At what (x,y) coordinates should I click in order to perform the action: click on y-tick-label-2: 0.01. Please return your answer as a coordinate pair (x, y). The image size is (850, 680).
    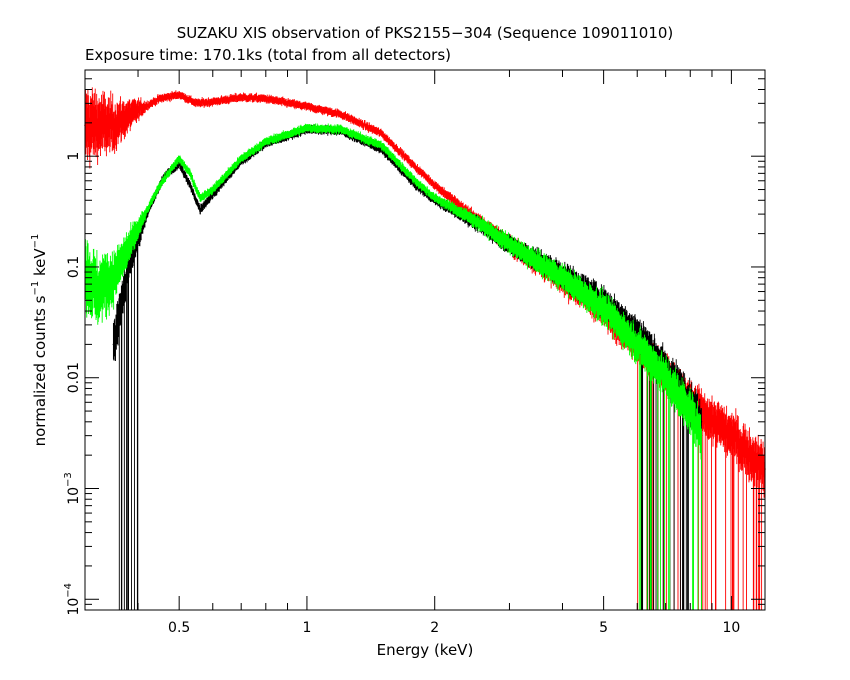
    Looking at the image, I should click on (74, 377).